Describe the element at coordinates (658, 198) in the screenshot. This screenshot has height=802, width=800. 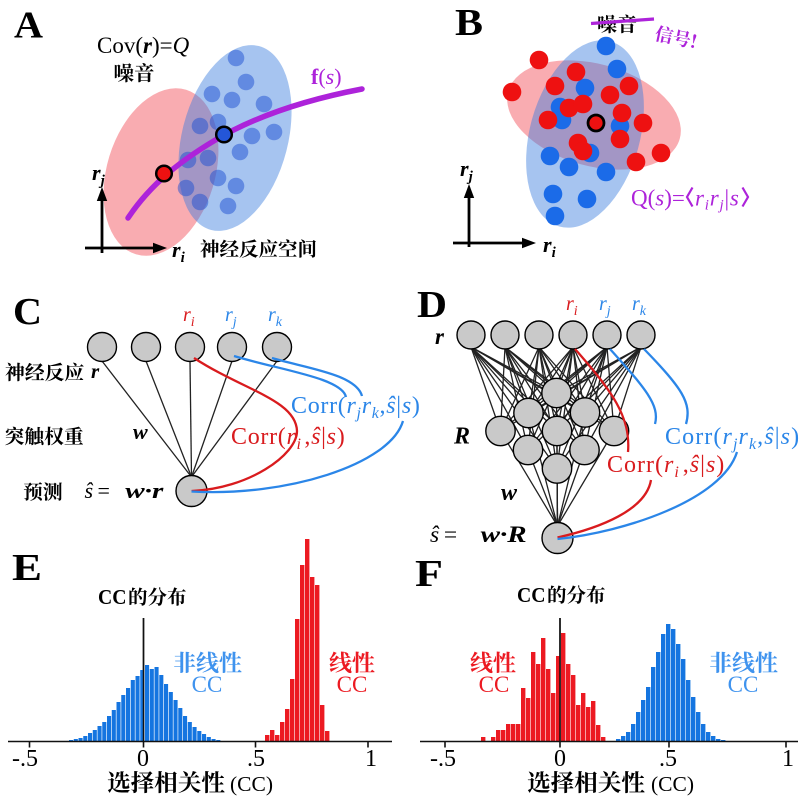
I see `svg-text: Q(s)=` at that location.